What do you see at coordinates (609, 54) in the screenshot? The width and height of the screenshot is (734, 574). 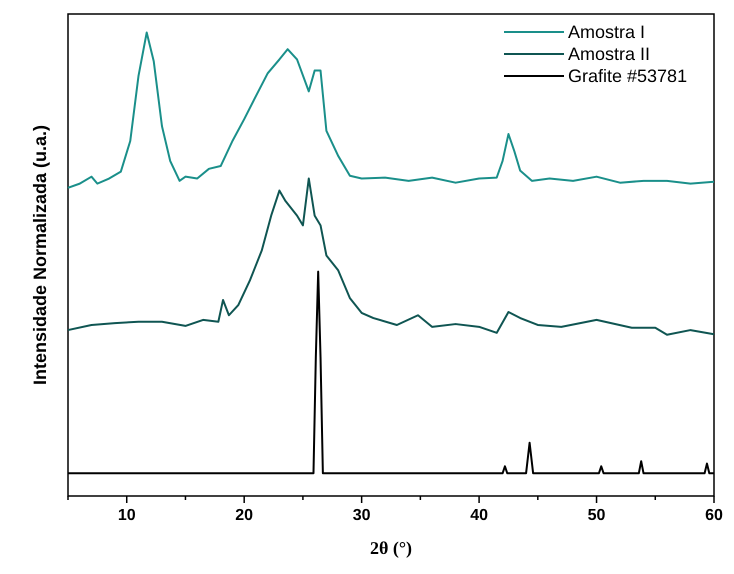 I see `legend-label: Amostra II` at bounding box center [609, 54].